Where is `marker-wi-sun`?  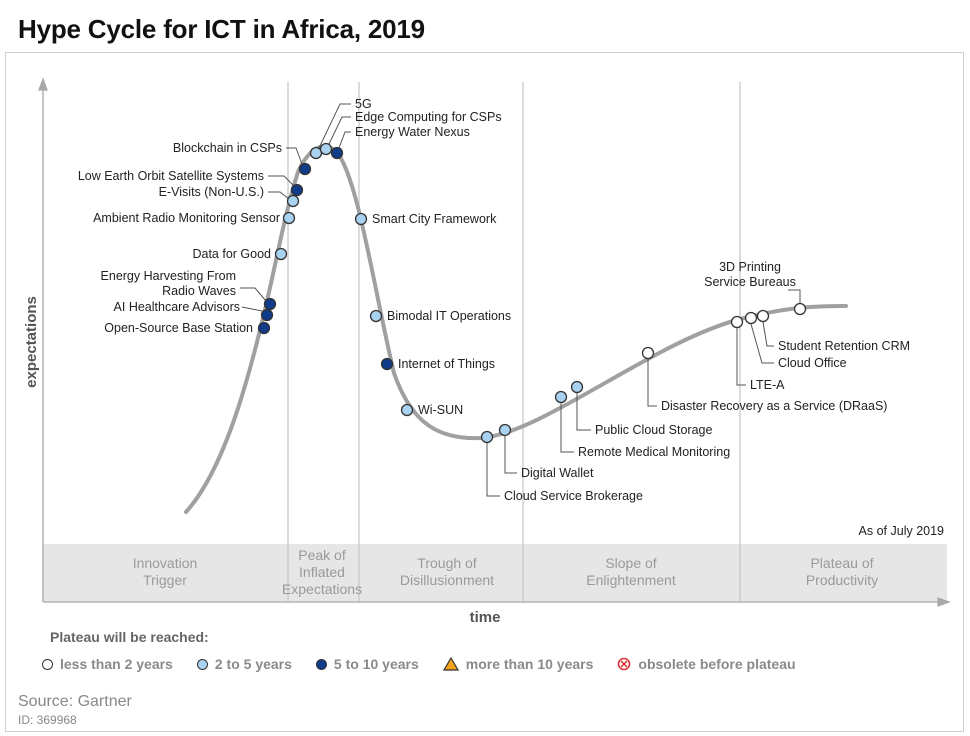 marker-wi-sun is located at coordinates (407, 410).